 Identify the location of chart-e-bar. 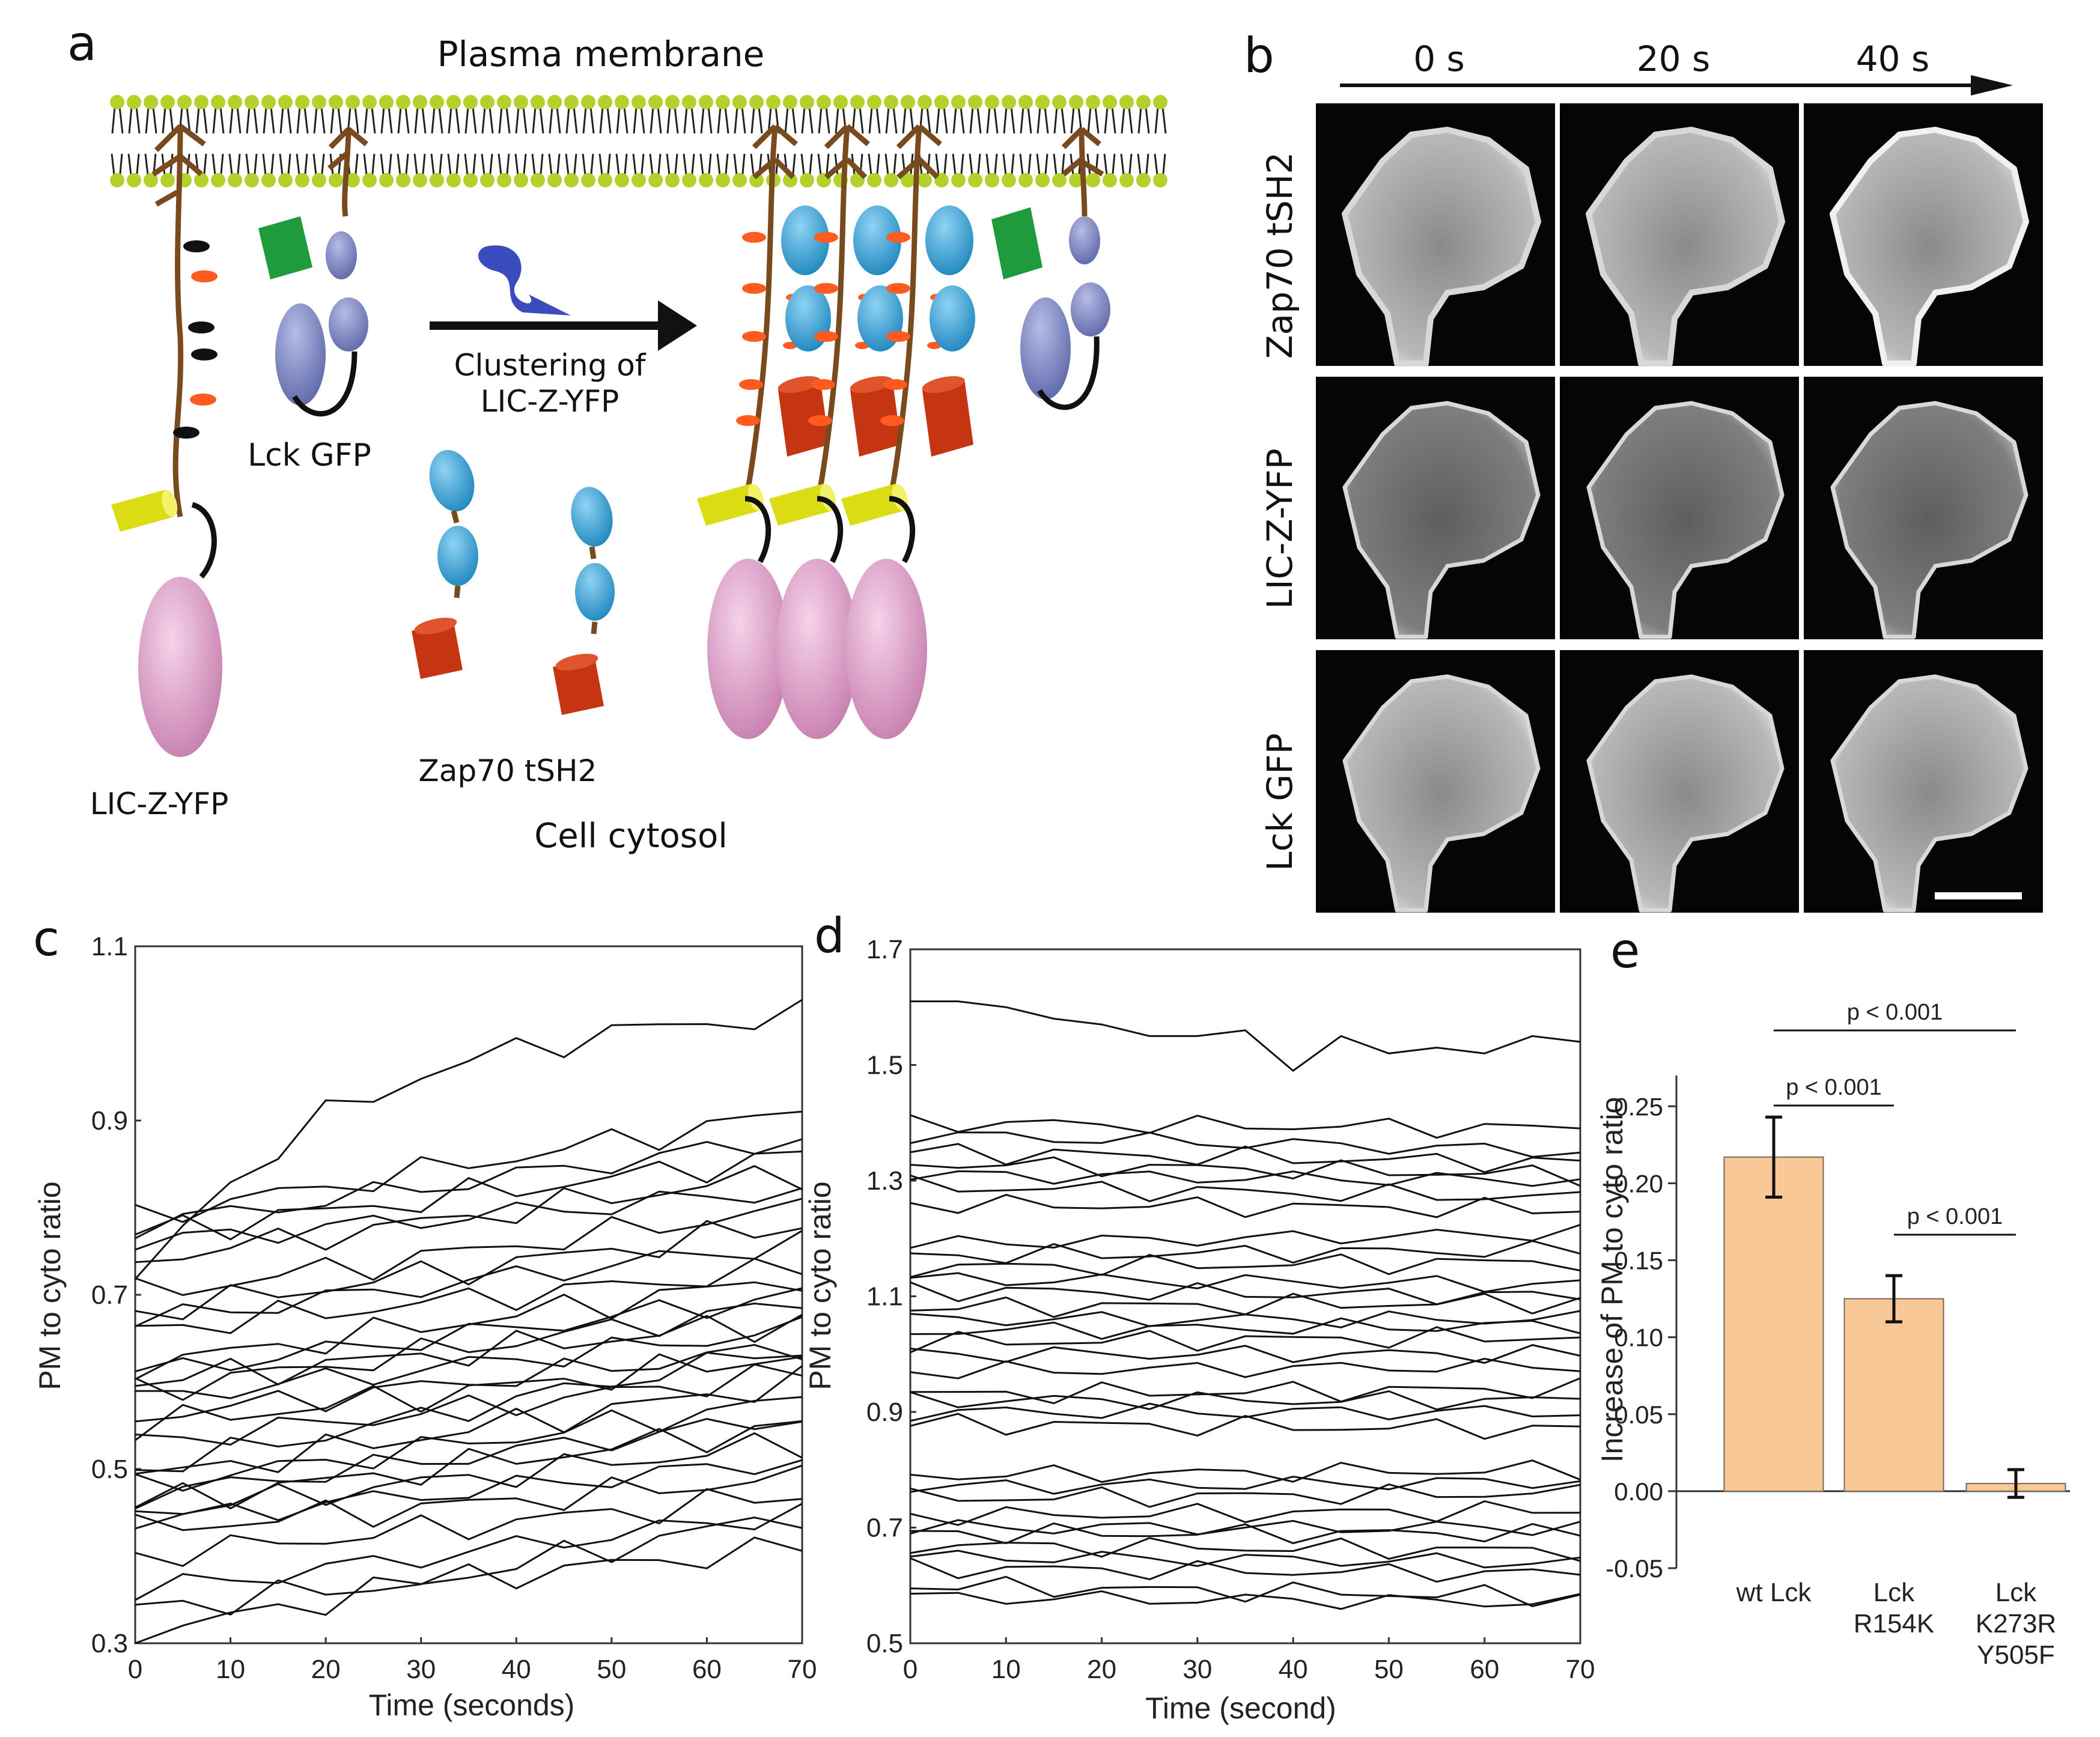
(1894, 1395).